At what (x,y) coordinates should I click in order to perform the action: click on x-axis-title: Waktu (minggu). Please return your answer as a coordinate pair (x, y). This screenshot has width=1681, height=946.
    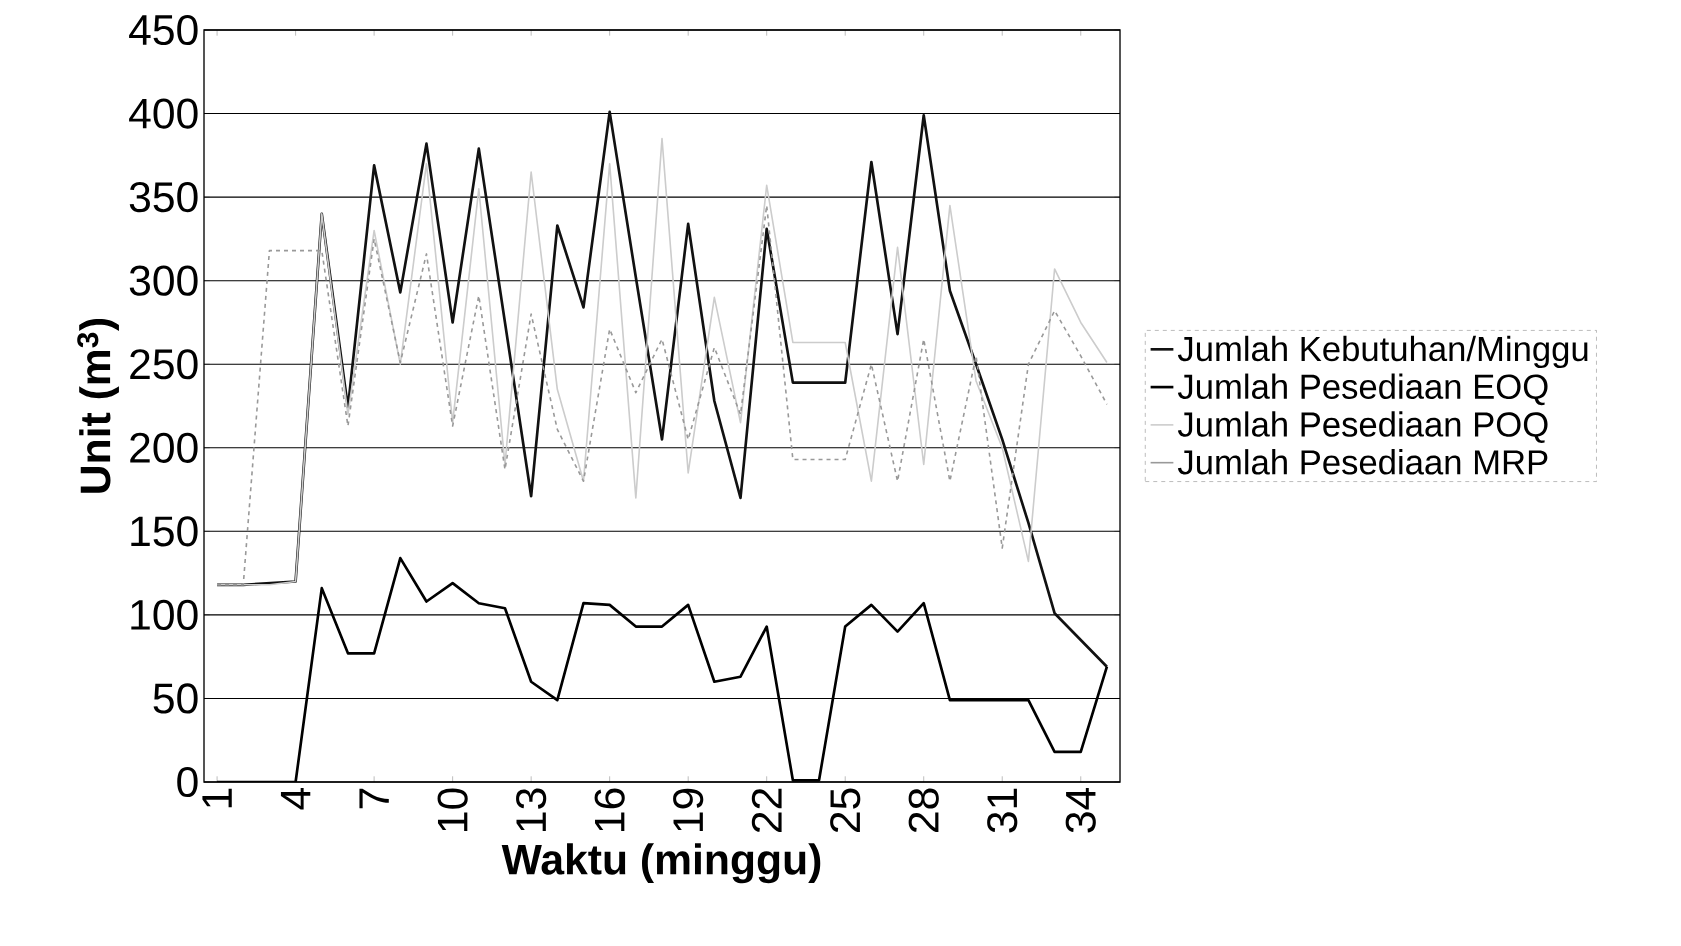
    Looking at the image, I should click on (661, 863).